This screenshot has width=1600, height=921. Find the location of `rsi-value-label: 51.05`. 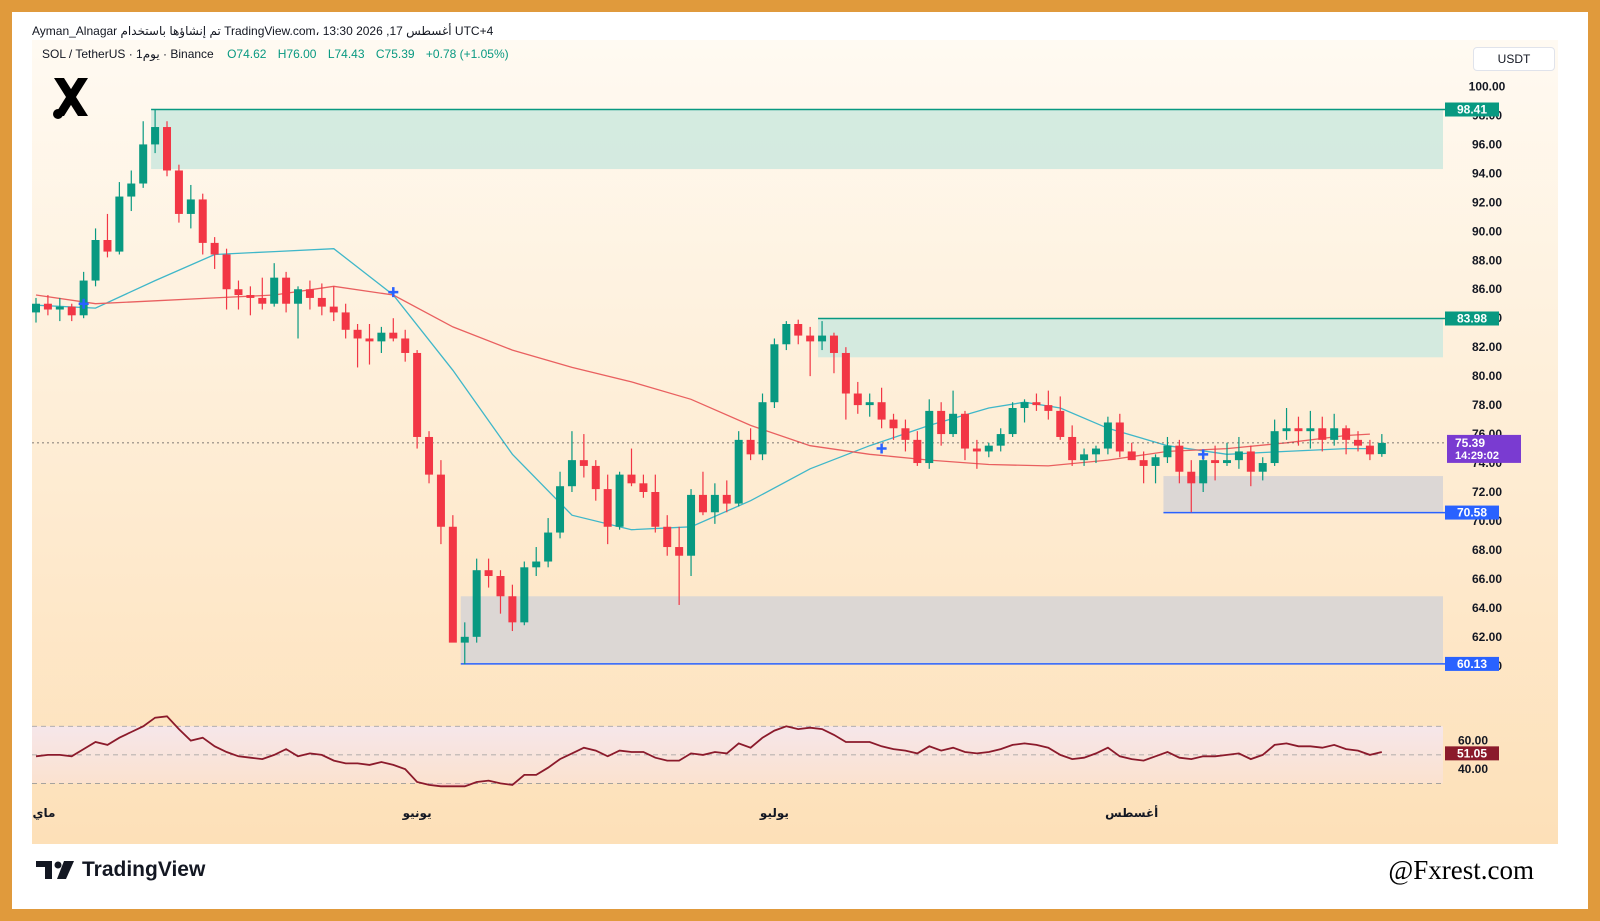

rsi-value-label: 51.05 is located at coordinates (1472, 753).